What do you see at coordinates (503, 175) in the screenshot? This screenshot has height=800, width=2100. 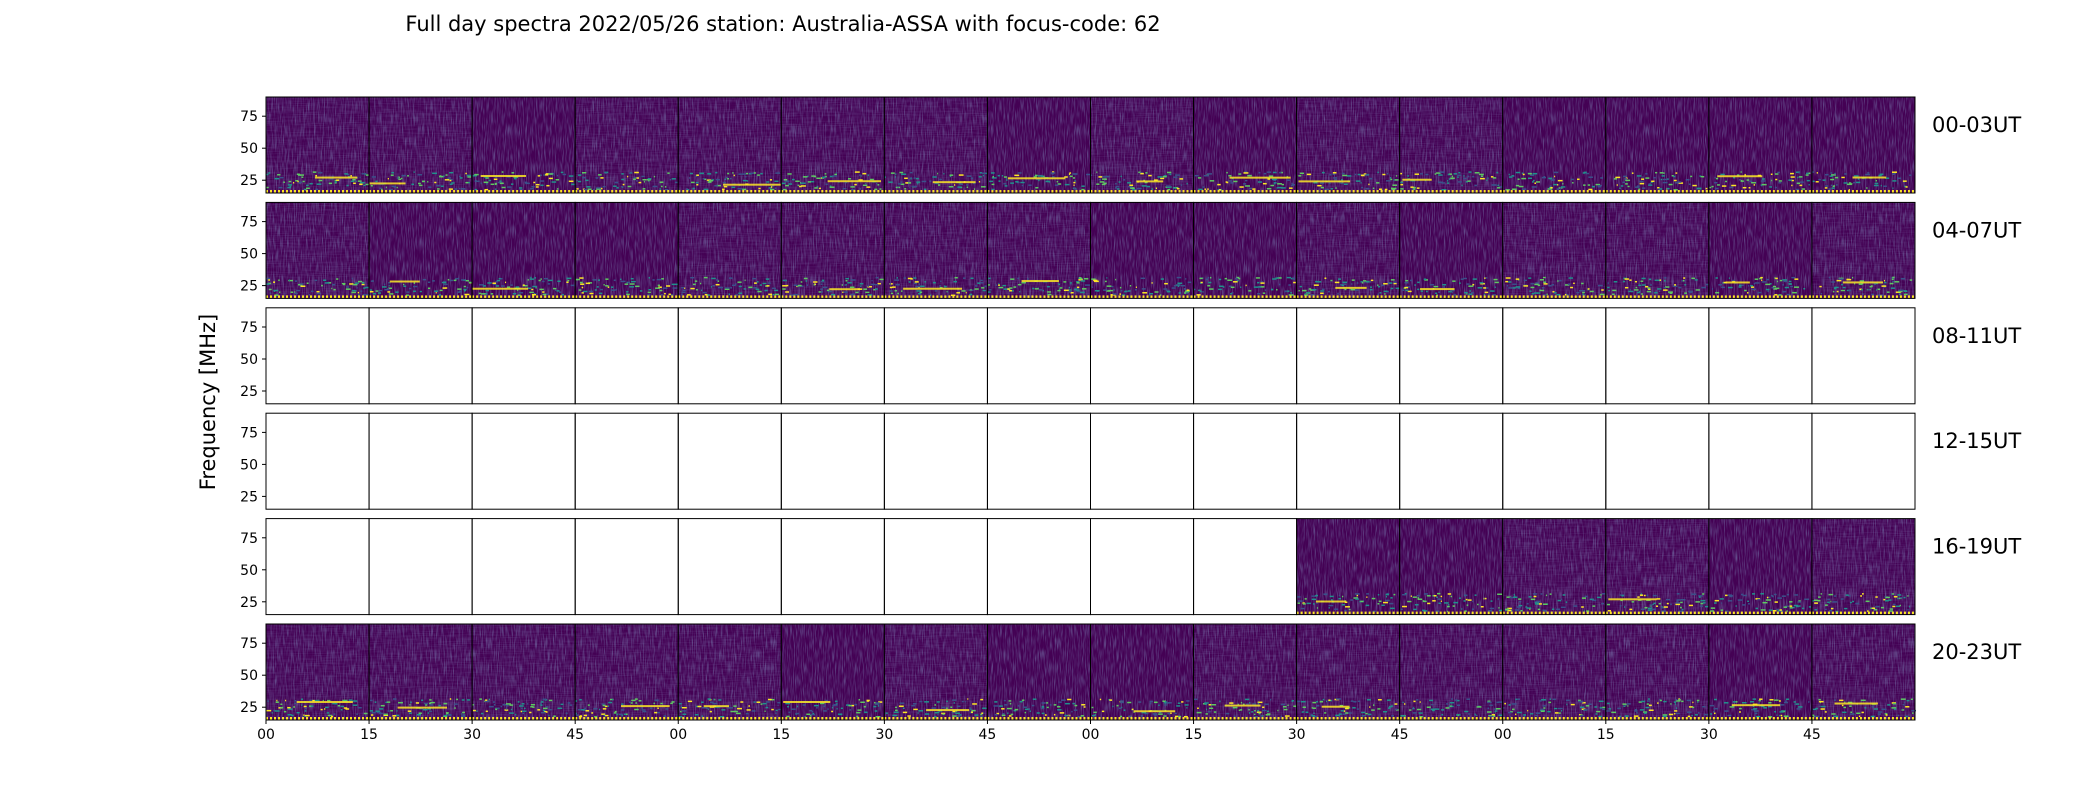 I see `interference-line` at bounding box center [503, 175].